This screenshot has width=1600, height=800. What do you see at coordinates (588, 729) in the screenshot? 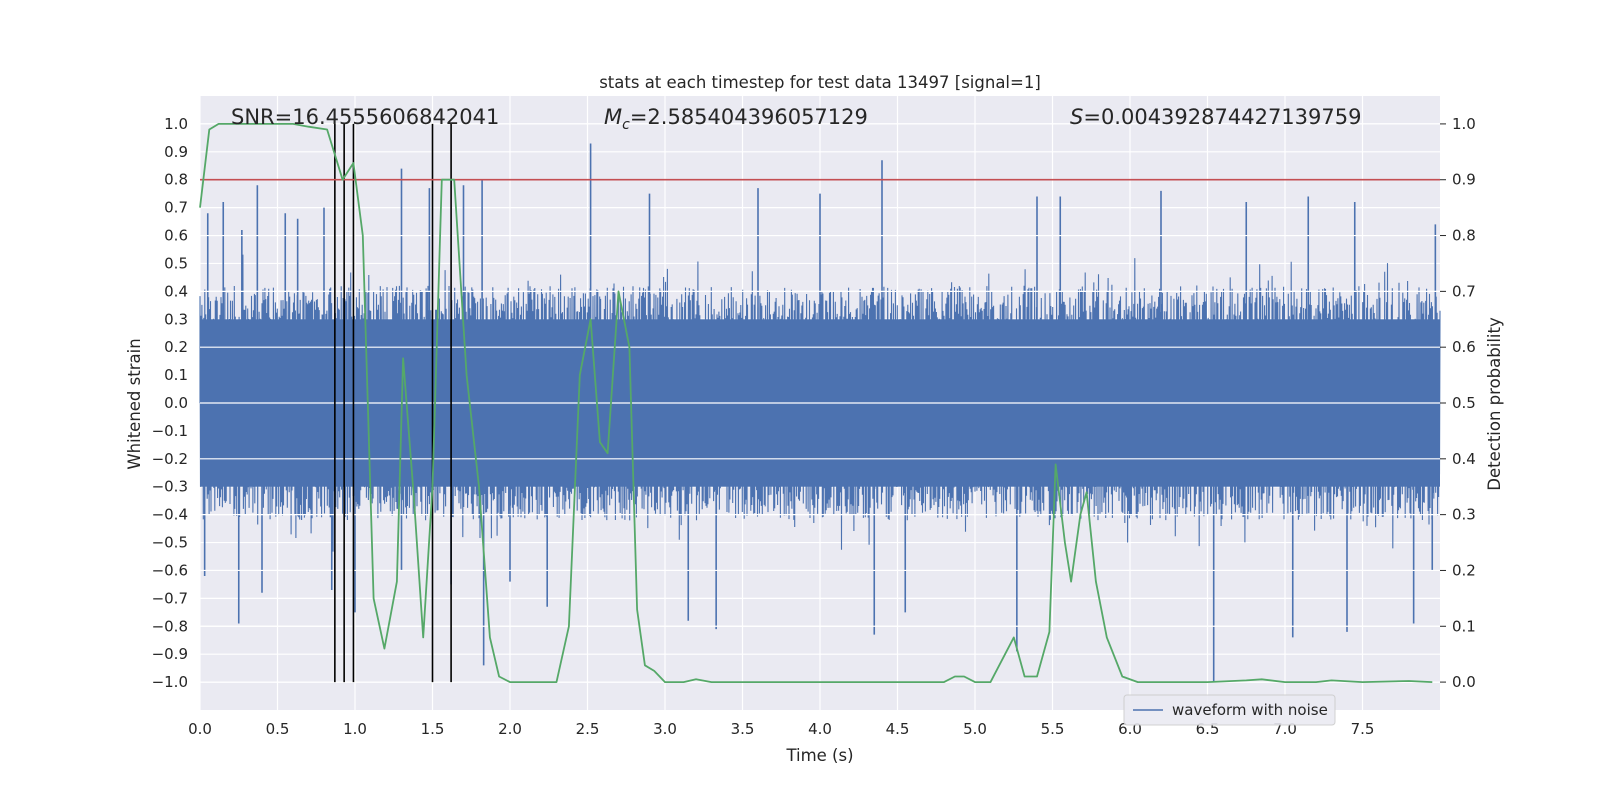
I see `x-tick-label: 2.5` at bounding box center [588, 729].